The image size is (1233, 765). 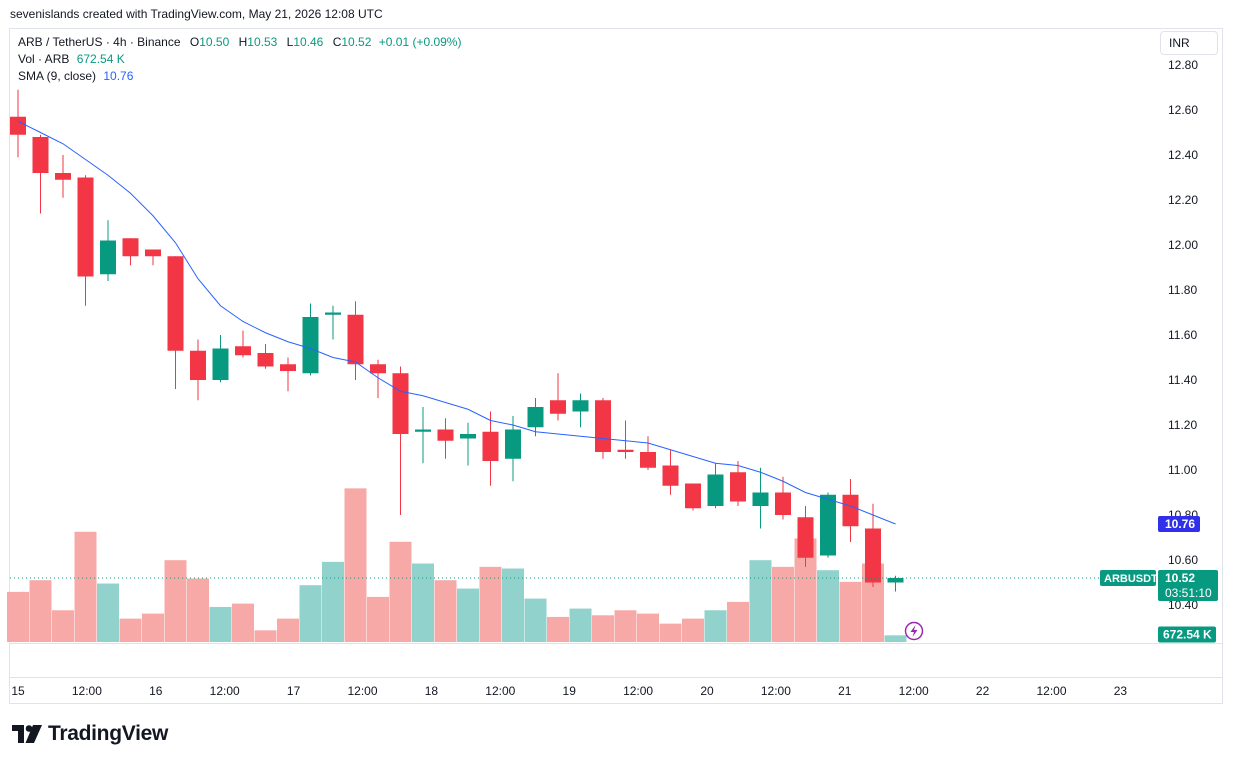 I want to click on time-tick-label: 19, so click(x=570, y=691).